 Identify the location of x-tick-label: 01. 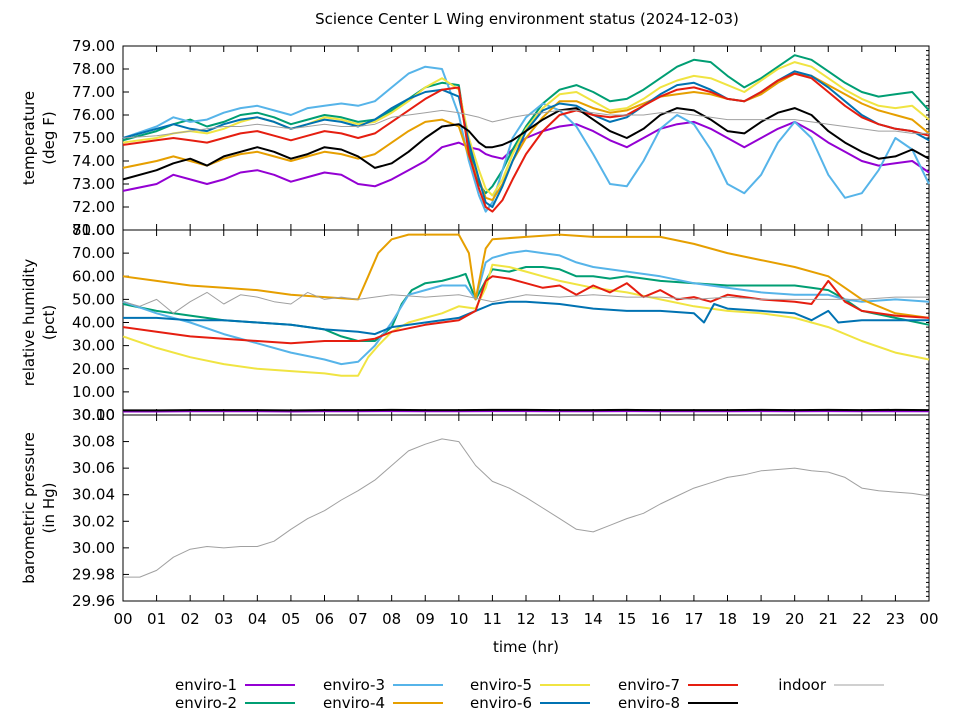
(156, 619).